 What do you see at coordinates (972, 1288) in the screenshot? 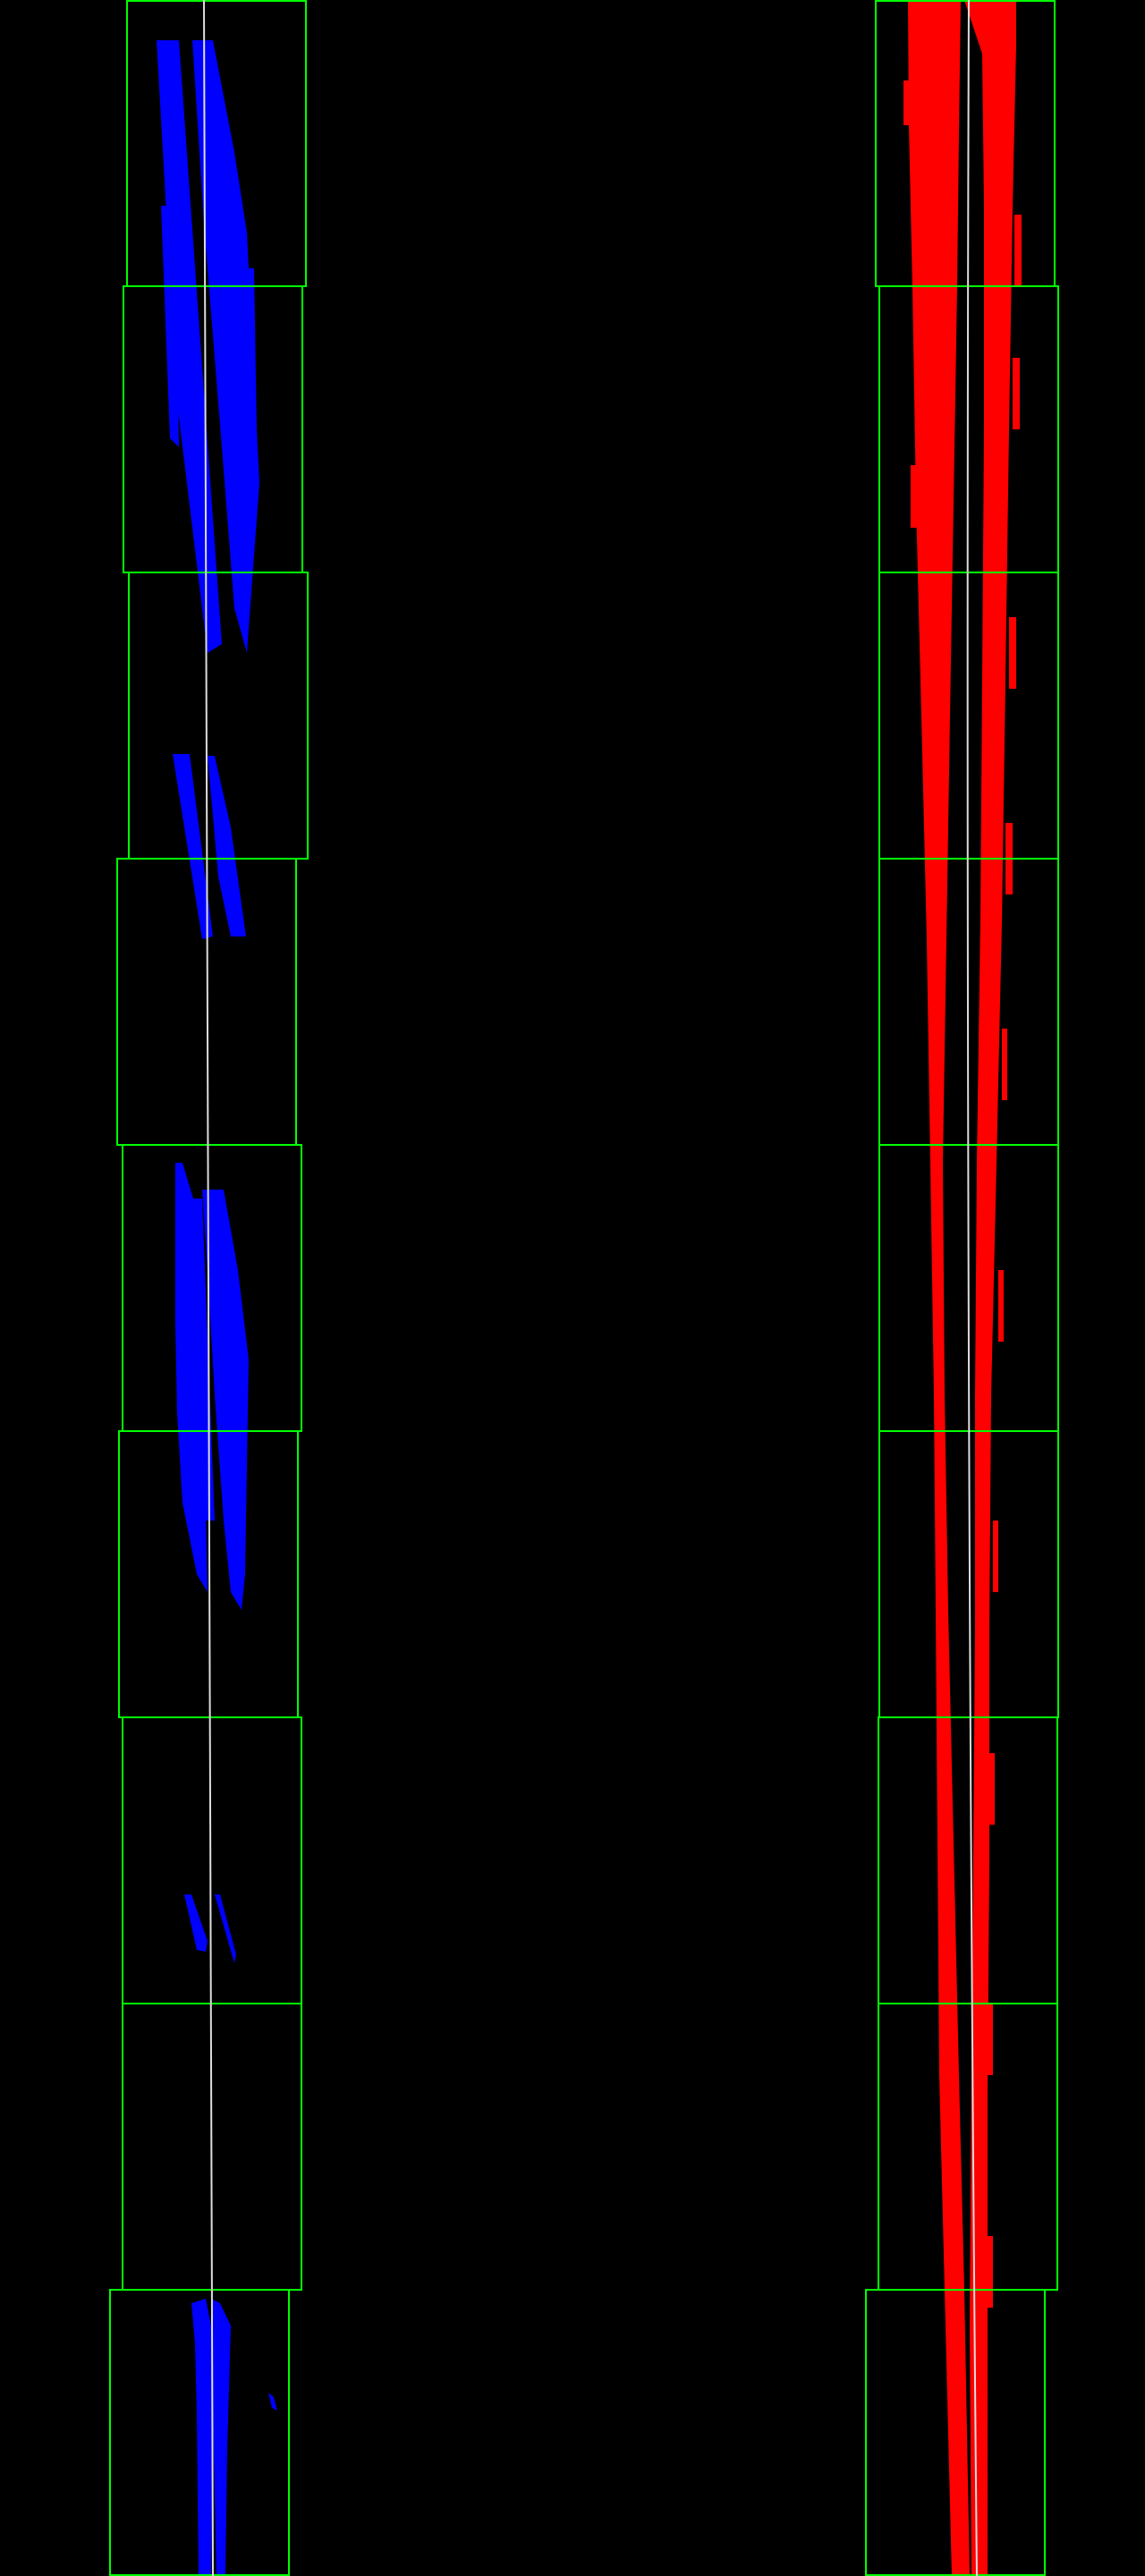
I see `right-fit-line` at bounding box center [972, 1288].